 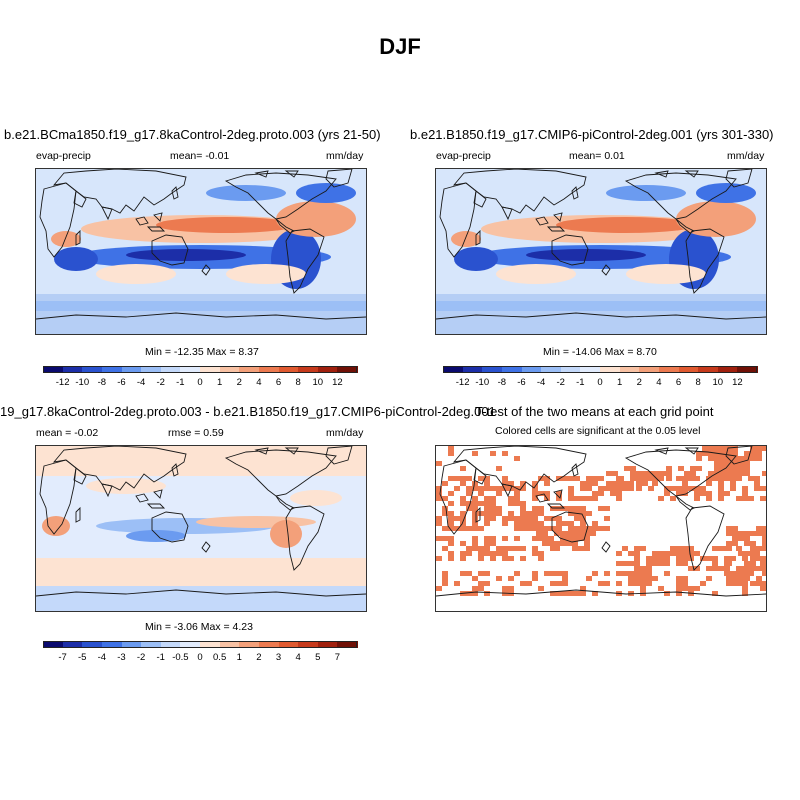 What do you see at coordinates (600, 352) in the screenshot?
I see `panel2-minmax: Min = -14.06 Max = 8.70` at bounding box center [600, 352].